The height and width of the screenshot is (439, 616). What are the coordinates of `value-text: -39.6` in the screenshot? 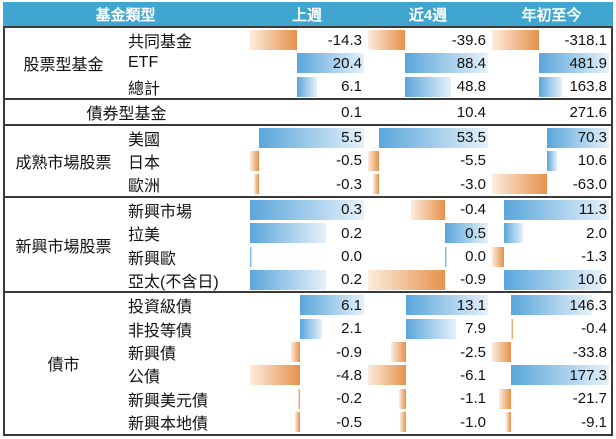 It's located at (468, 40).